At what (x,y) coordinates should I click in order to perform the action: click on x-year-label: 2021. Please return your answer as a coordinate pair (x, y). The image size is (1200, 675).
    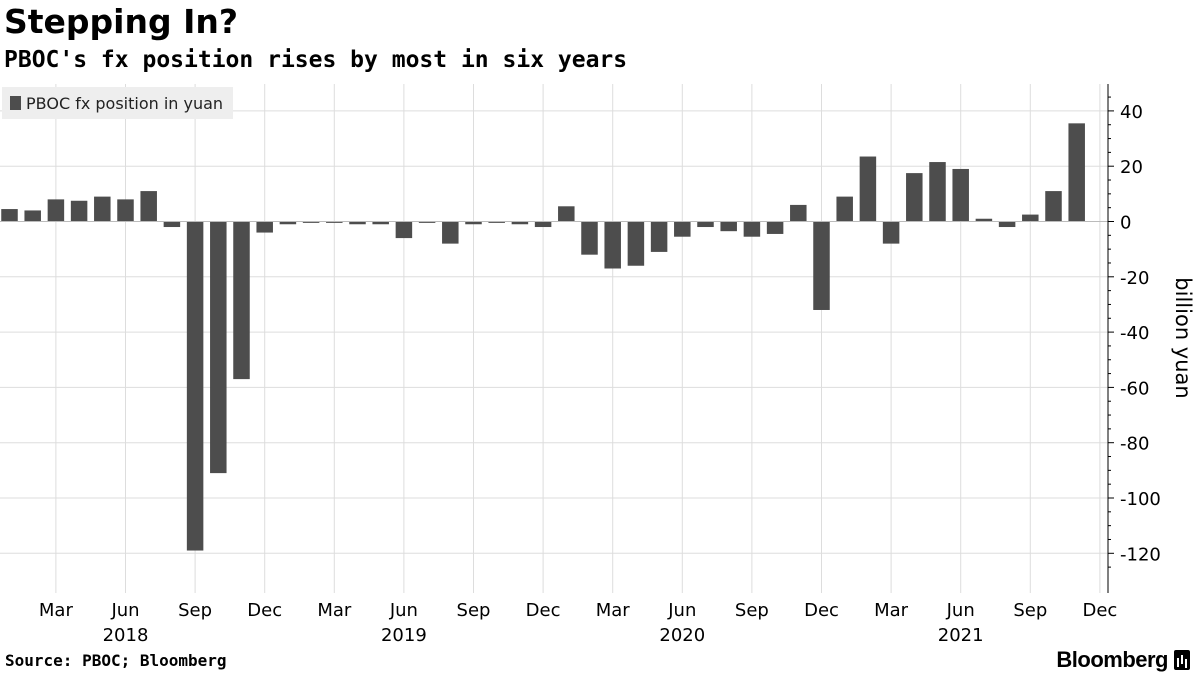
    Looking at the image, I should click on (961, 635).